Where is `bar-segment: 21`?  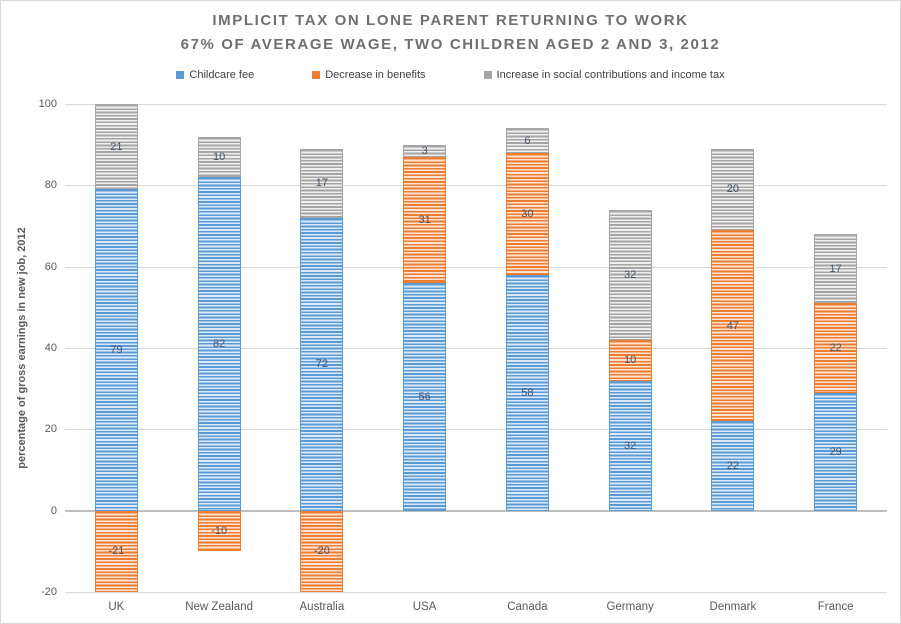
bar-segment: 21 is located at coordinates (116, 147).